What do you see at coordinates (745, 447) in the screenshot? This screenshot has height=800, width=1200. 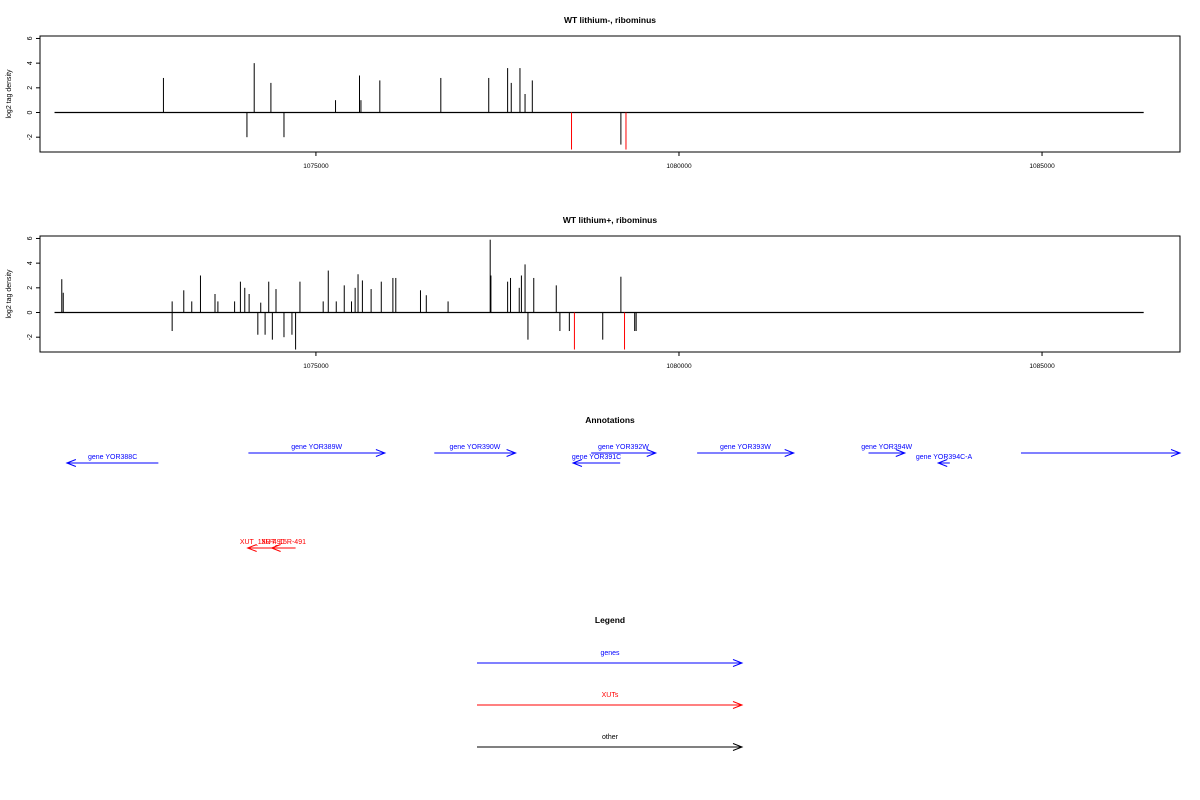 I see `gene-label: gene YOR393W` at bounding box center [745, 447].